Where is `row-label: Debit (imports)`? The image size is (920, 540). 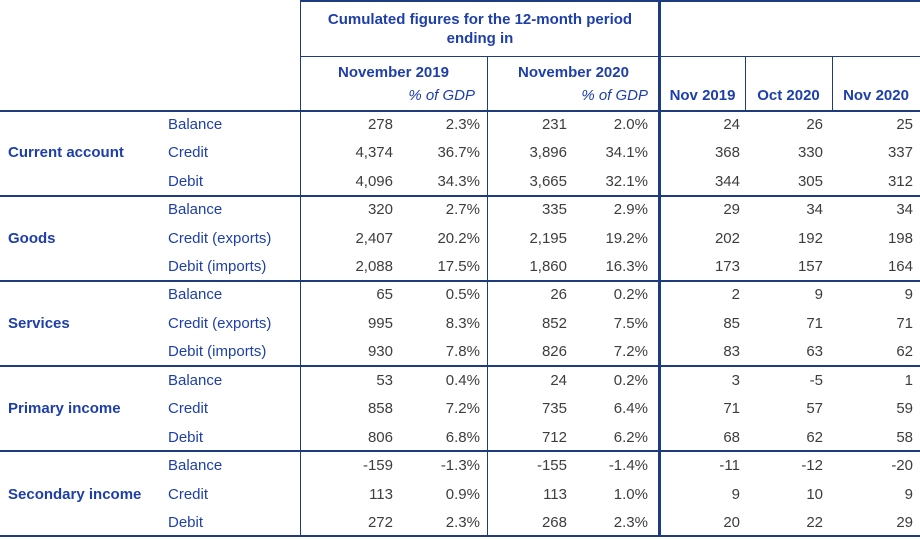
row-label: Debit (imports) is located at coordinates (217, 266).